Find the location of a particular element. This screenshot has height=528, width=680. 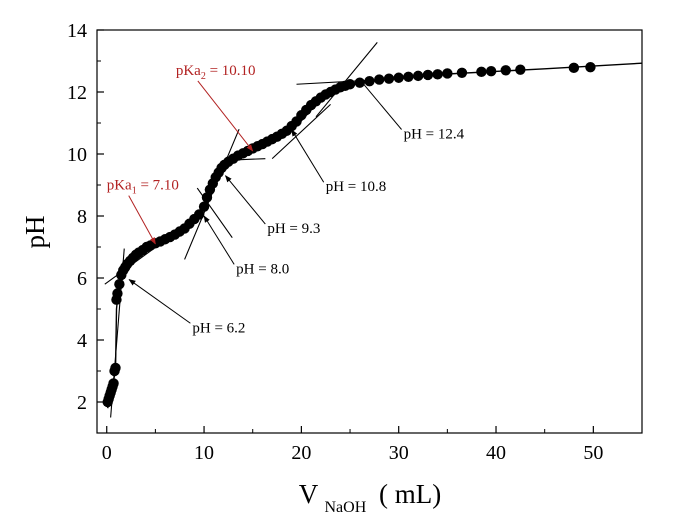

x-tick-label-1: 10 is located at coordinates (204, 453).